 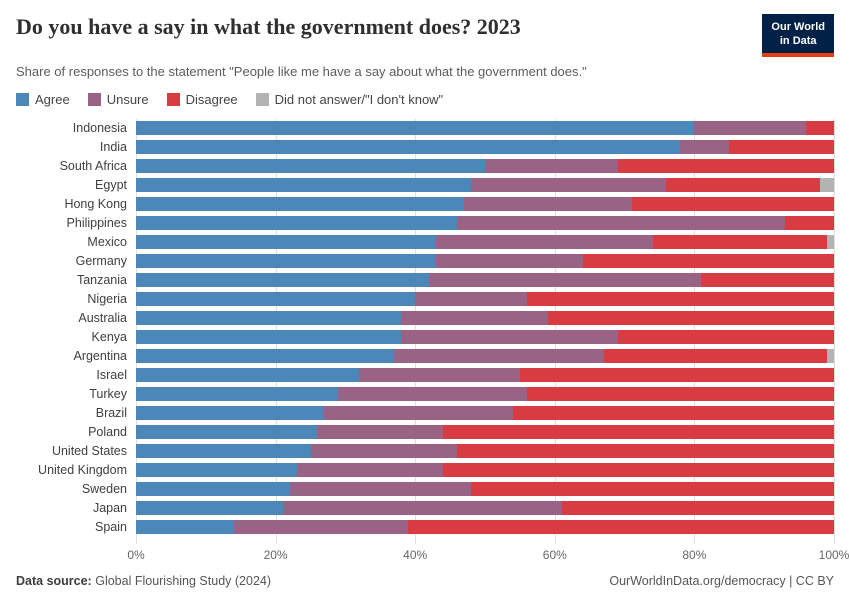 What do you see at coordinates (109, 336) in the screenshot?
I see `country-label: Kenya` at bounding box center [109, 336].